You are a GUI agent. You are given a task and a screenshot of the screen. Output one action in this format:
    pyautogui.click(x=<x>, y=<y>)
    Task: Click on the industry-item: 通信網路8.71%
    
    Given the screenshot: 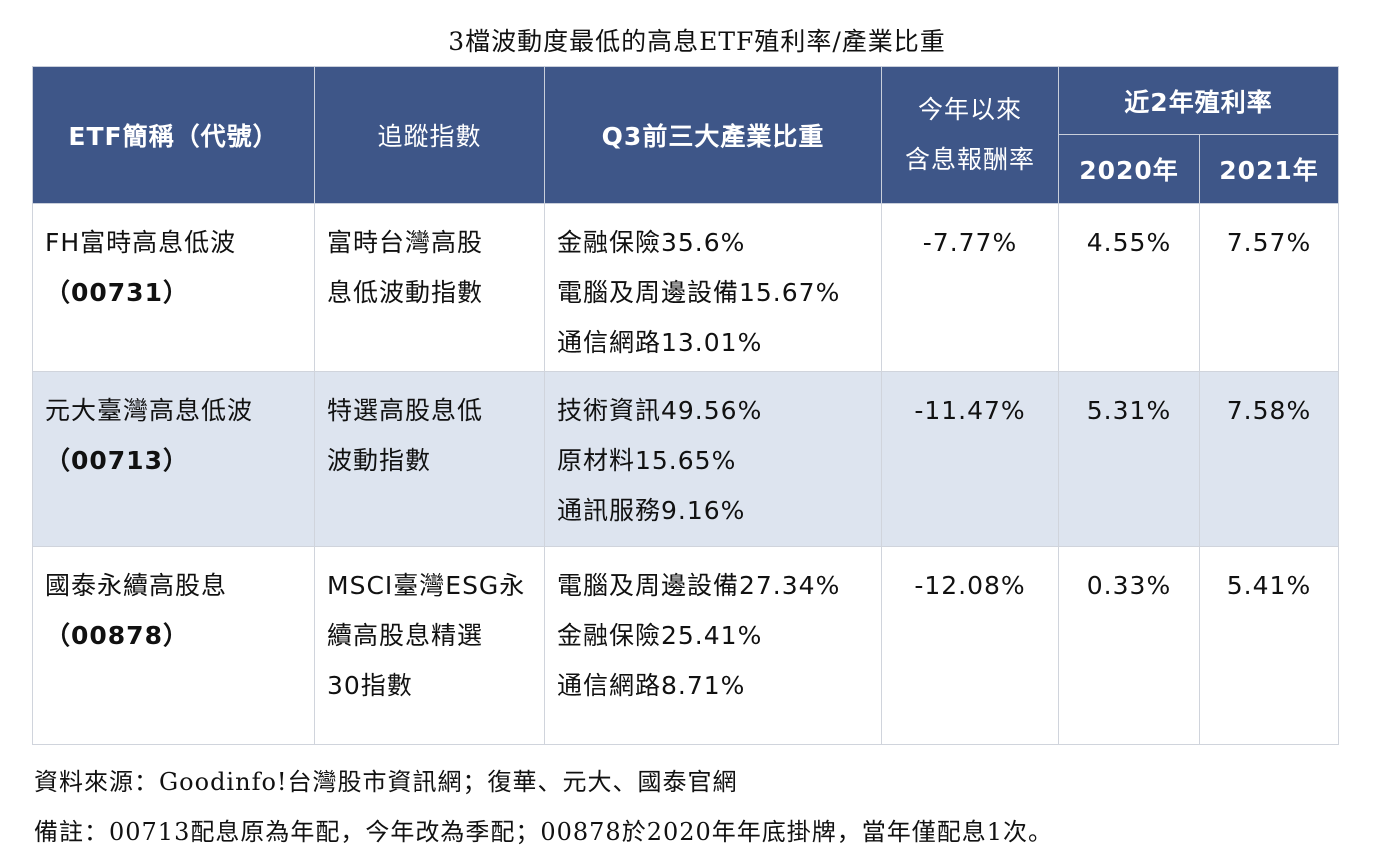 What is the action you would take?
    pyautogui.click(x=651, y=685)
    